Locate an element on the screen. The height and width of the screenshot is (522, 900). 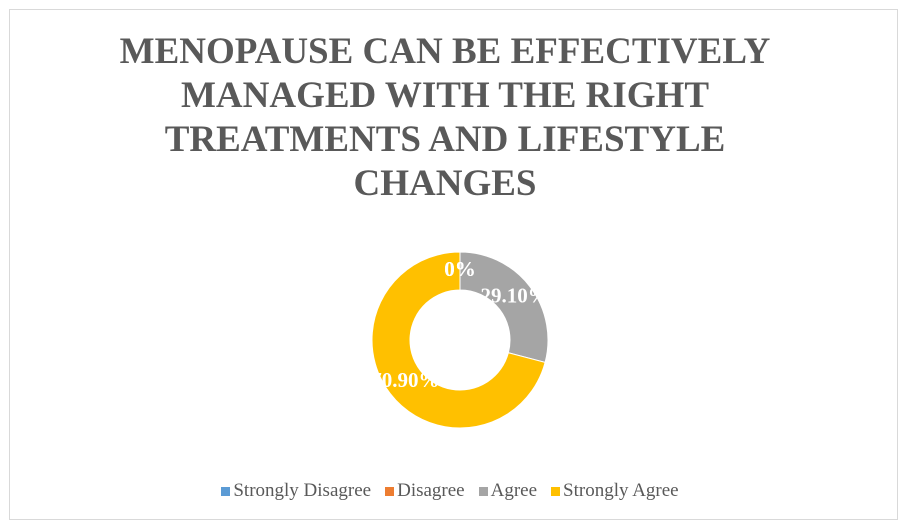
legend-item: Strongly Agree is located at coordinates (615, 491).